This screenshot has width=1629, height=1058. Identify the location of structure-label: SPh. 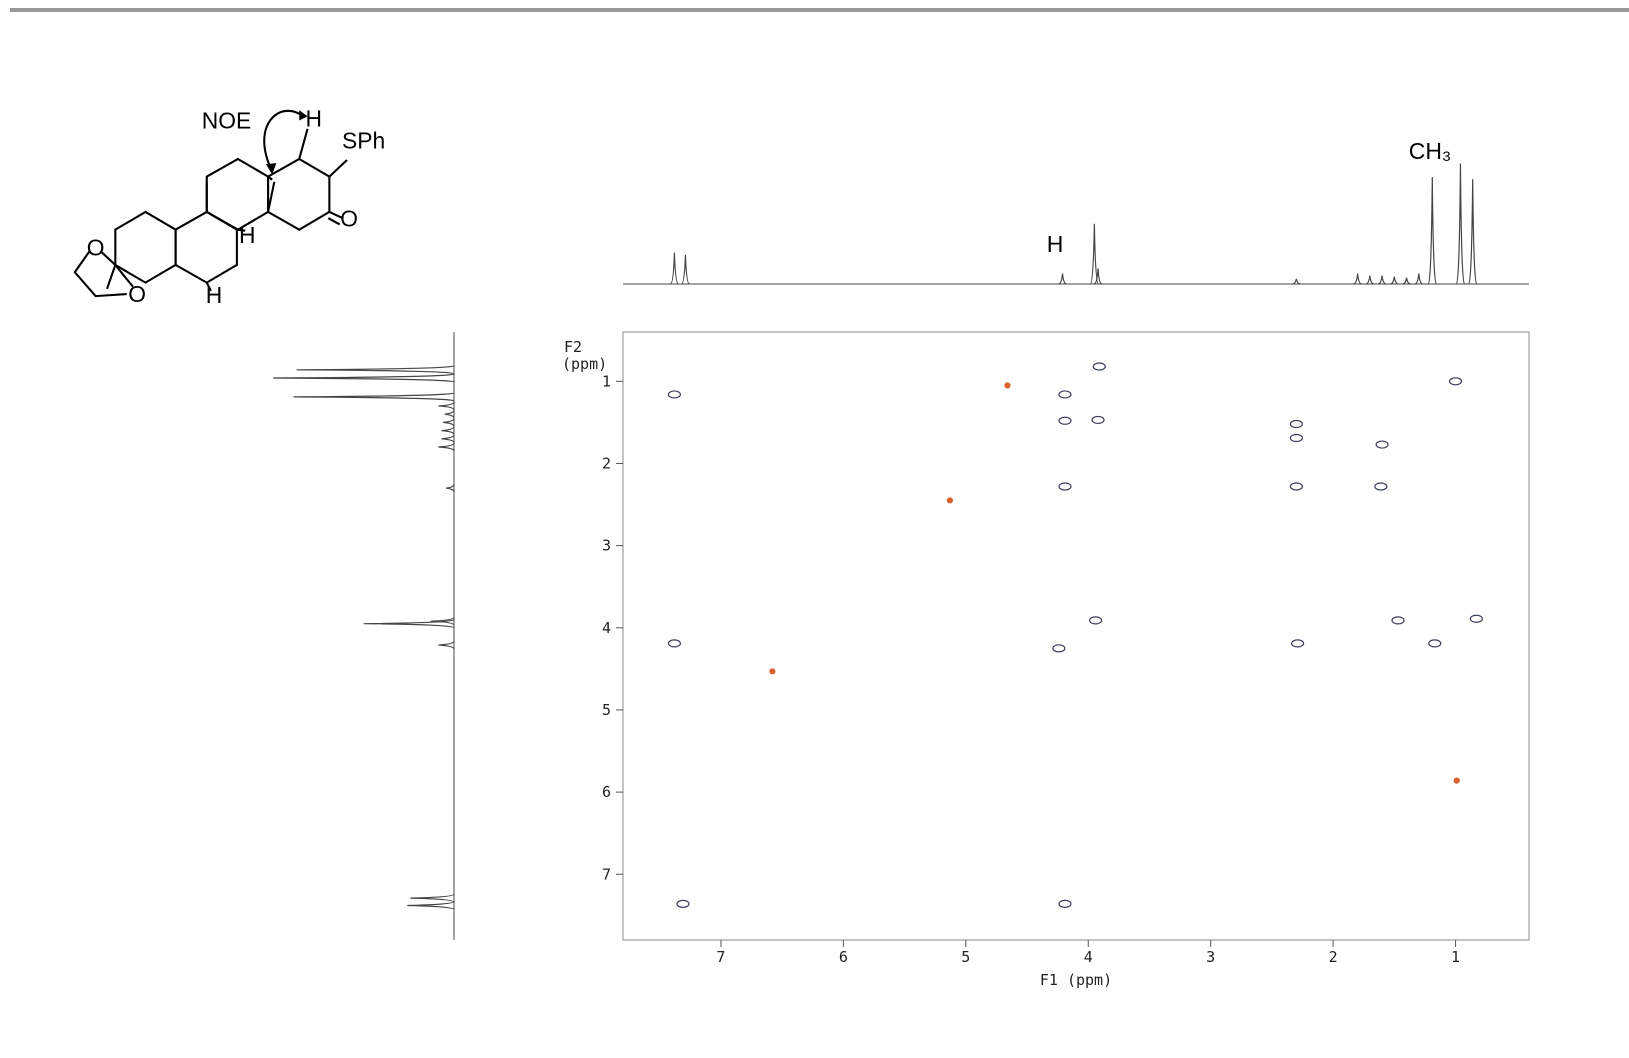
(363, 140).